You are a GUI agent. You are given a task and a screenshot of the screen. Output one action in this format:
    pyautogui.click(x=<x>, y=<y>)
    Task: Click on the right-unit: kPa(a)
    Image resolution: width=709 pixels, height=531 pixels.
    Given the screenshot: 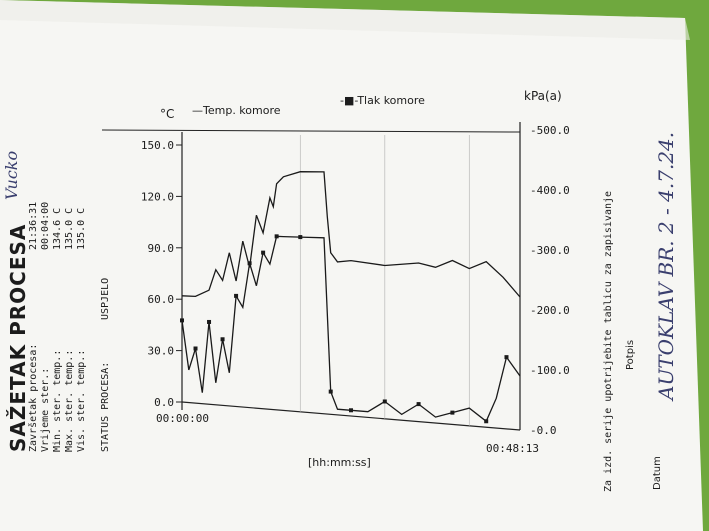 What is the action you would take?
    pyautogui.click(x=543, y=96)
    